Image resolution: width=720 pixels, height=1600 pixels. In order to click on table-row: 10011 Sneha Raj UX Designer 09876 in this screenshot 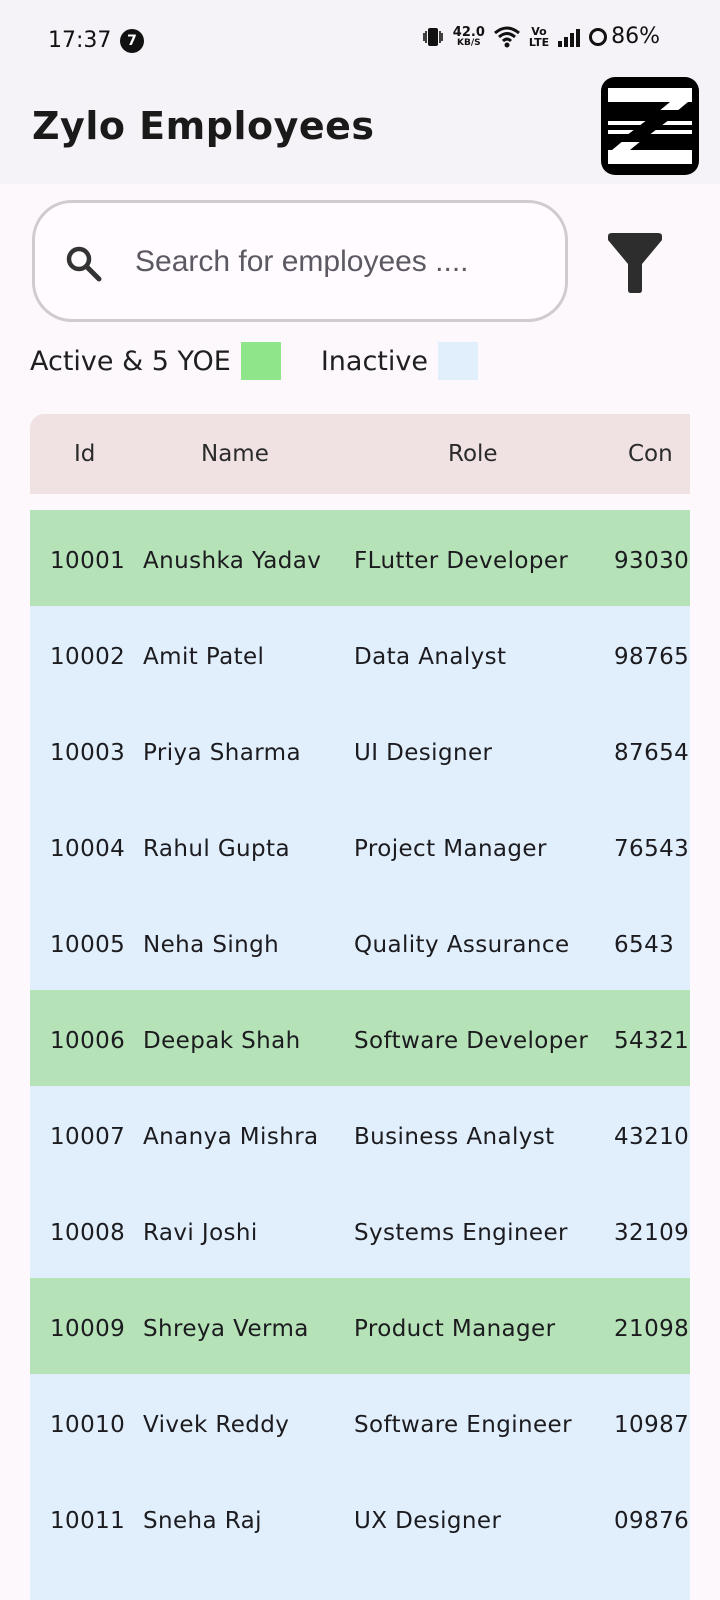, I will do `click(360, 1518)`.